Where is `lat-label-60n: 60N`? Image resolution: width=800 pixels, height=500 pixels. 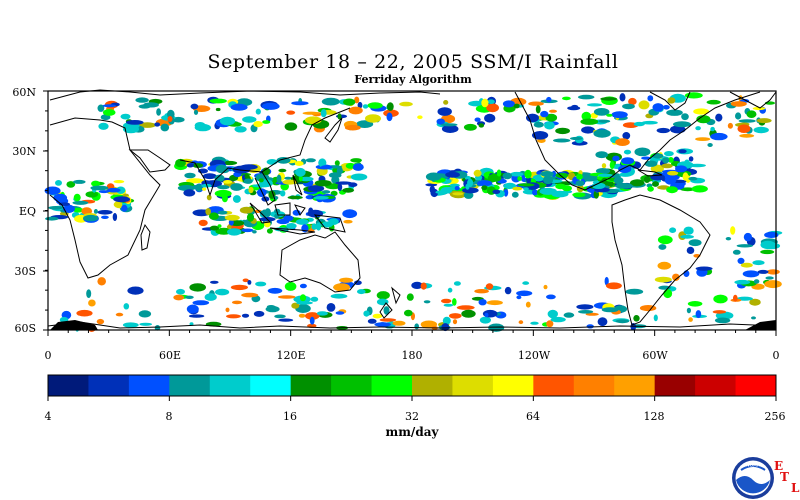 lat-label-60n: 60N is located at coordinates (24, 92).